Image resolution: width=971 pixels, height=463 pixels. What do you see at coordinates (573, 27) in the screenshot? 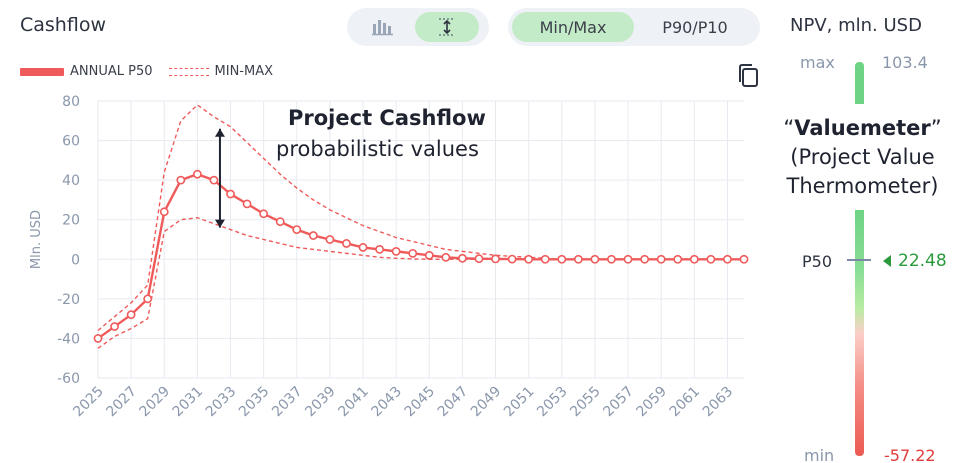
I see `mode-min-max-button: Min/Max` at bounding box center [573, 27].